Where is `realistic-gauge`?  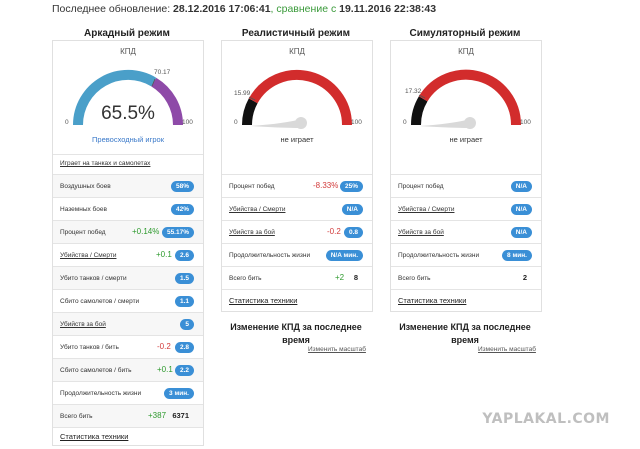
realistic-gauge is located at coordinates (297, 99).